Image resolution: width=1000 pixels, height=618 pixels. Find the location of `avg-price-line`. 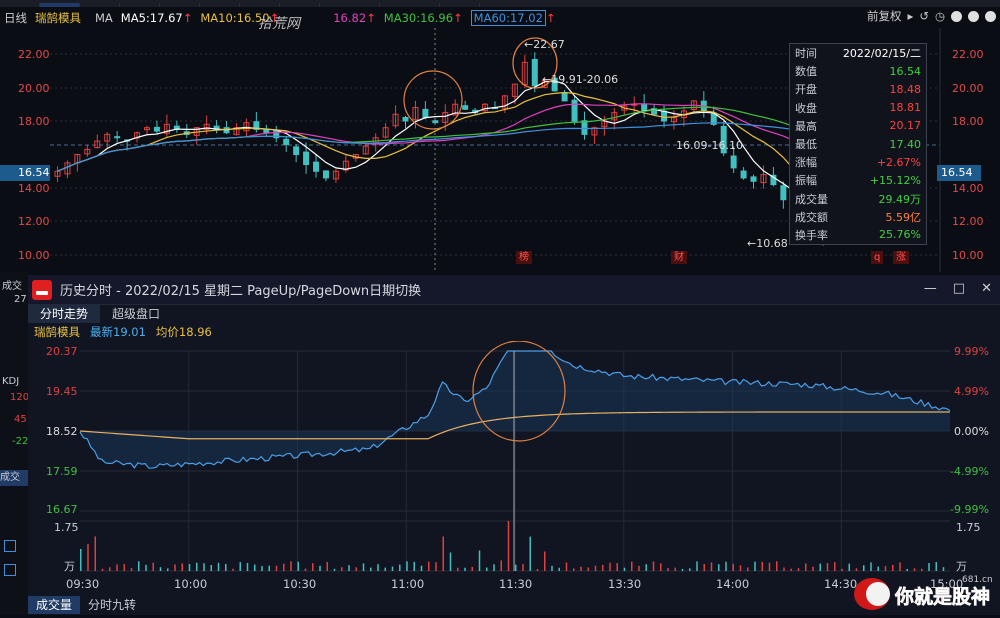

avg-price-line is located at coordinates (515, 425).